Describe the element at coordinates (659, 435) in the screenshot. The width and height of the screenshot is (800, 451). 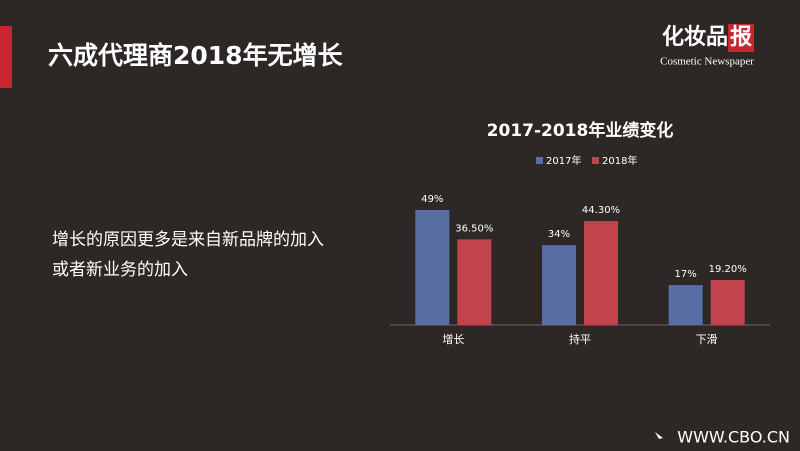
I see `bird-icon` at that location.